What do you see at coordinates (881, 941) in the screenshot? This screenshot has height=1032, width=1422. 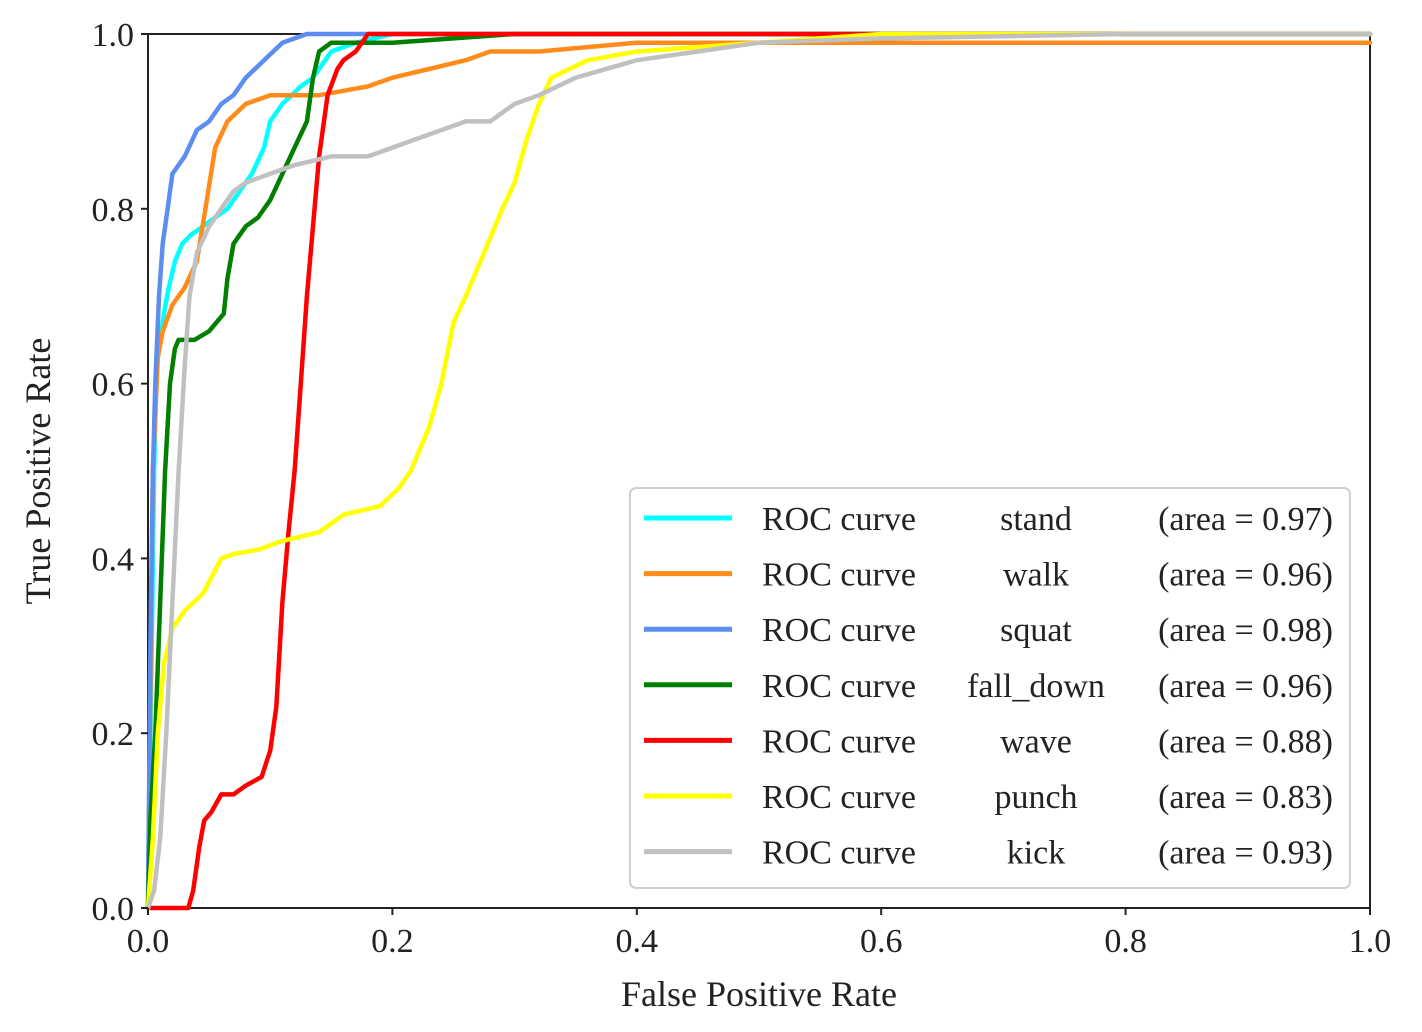 I see `x-tick-label: 0.6` at bounding box center [881, 941].